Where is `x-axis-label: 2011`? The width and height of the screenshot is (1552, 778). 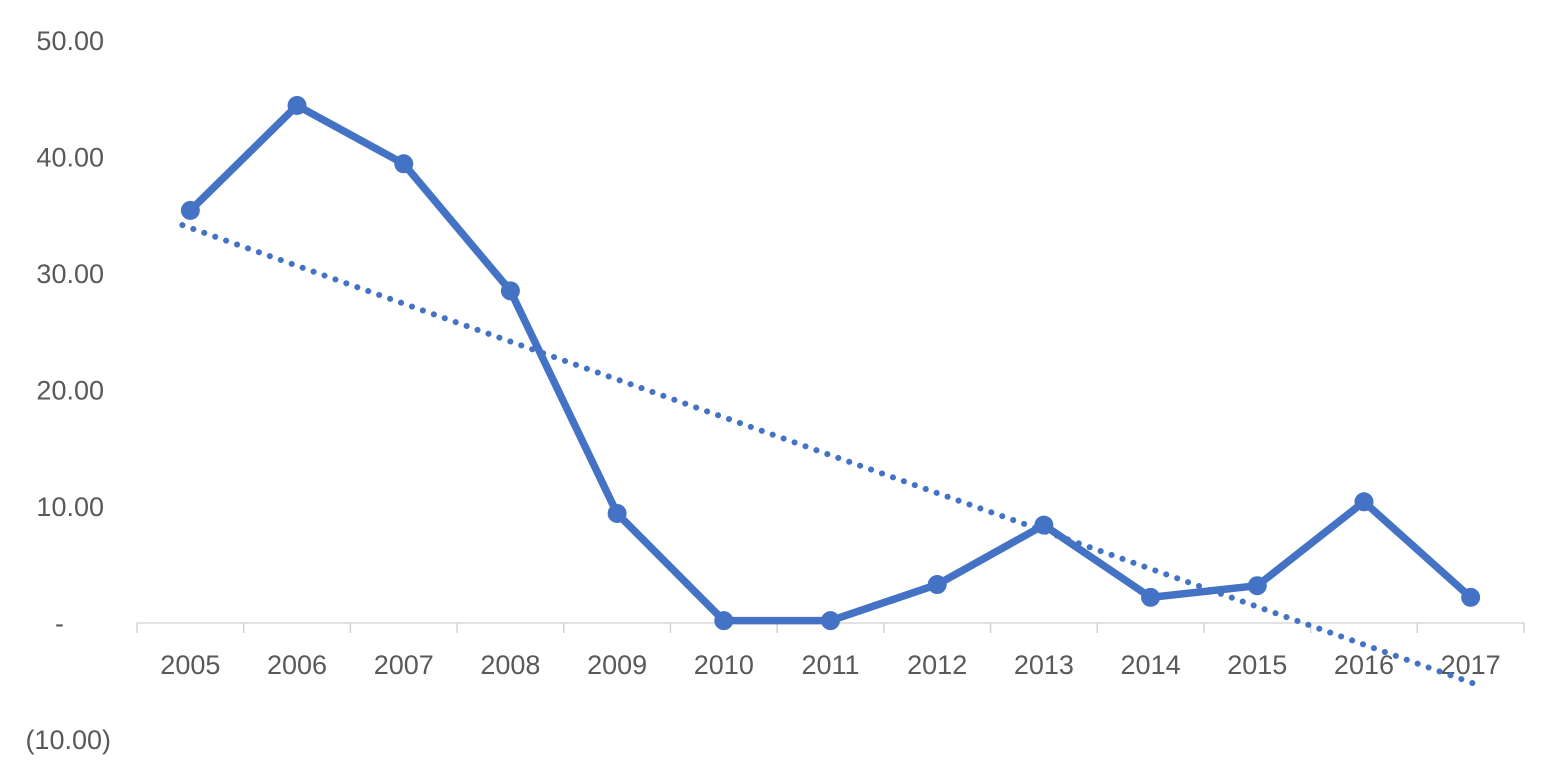
x-axis-label: 2011 is located at coordinates (830, 665).